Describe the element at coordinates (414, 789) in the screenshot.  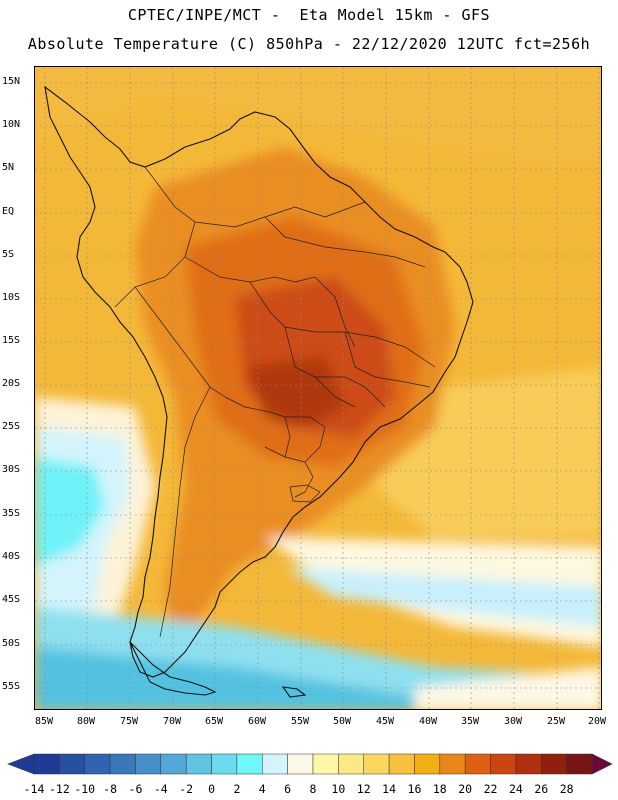
I see `colorbar-tick-label: 16` at that location.